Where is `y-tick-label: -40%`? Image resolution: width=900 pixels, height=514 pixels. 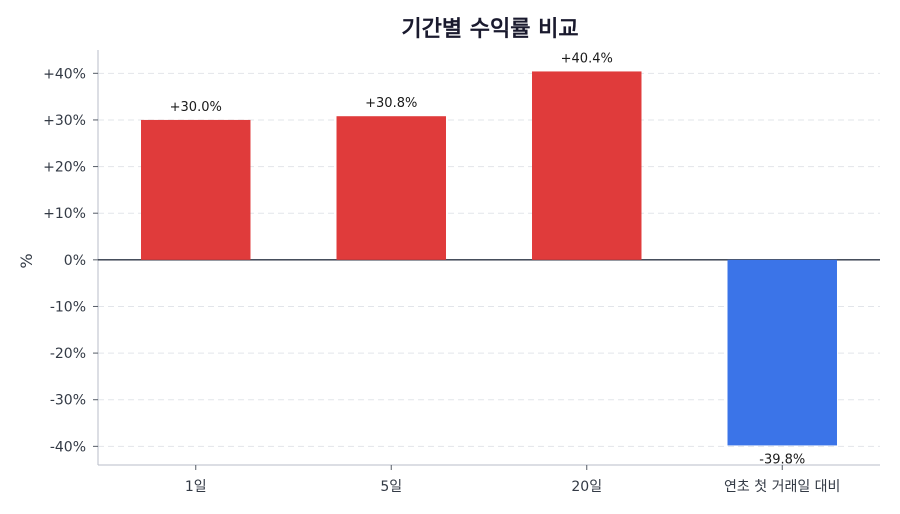
y-tick-label: -40% is located at coordinates (68, 447).